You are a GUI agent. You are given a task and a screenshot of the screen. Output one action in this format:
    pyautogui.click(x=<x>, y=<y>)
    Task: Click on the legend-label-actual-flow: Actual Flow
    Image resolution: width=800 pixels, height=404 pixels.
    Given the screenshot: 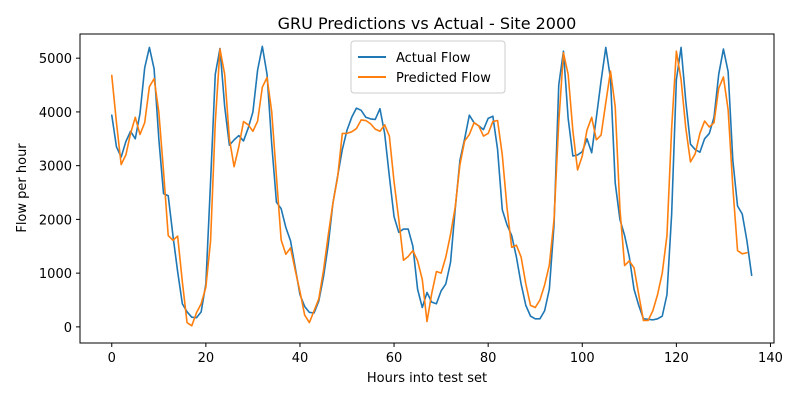 What is the action you would take?
    pyautogui.click(x=433, y=58)
    